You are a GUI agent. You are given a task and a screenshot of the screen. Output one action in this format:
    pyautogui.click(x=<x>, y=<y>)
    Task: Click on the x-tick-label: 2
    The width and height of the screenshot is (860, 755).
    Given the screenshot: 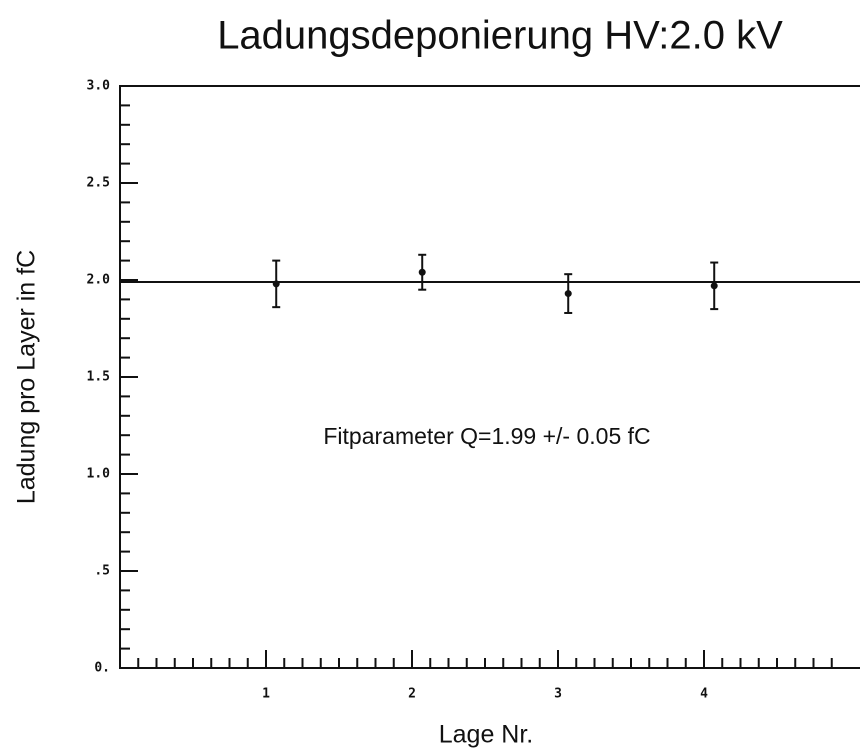 What is the action you would take?
    pyautogui.click(x=412, y=694)
    